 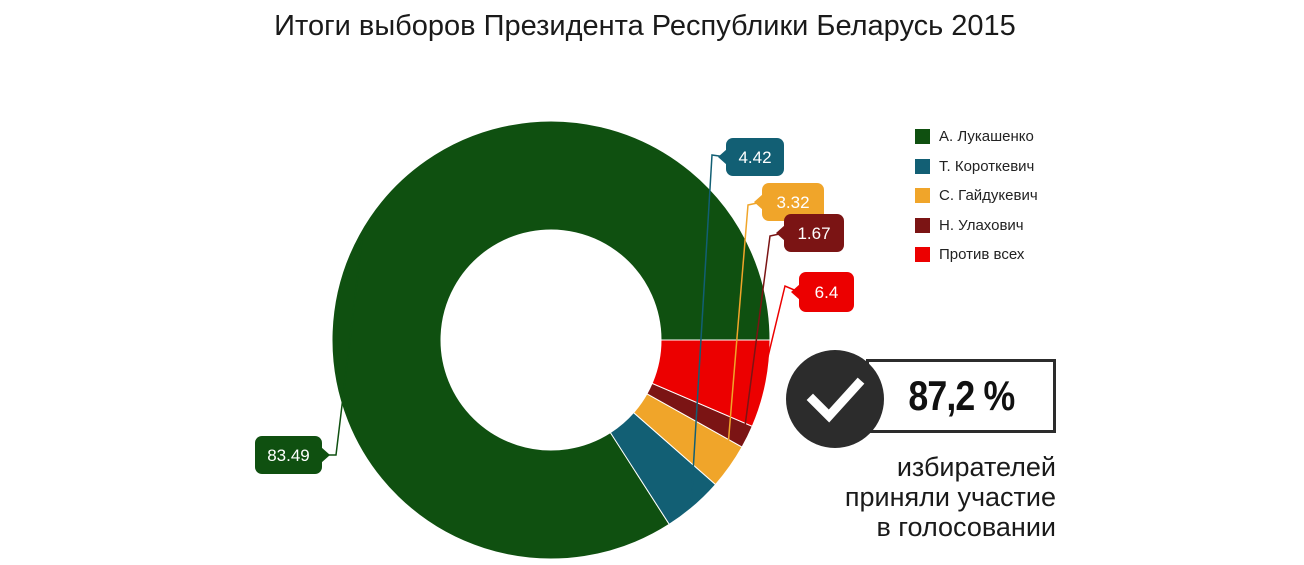 What do you see at coordinates (981, 225) in the screenshot?
I see `legend-label: Н. Улахович` at bounding box center [981, 225].